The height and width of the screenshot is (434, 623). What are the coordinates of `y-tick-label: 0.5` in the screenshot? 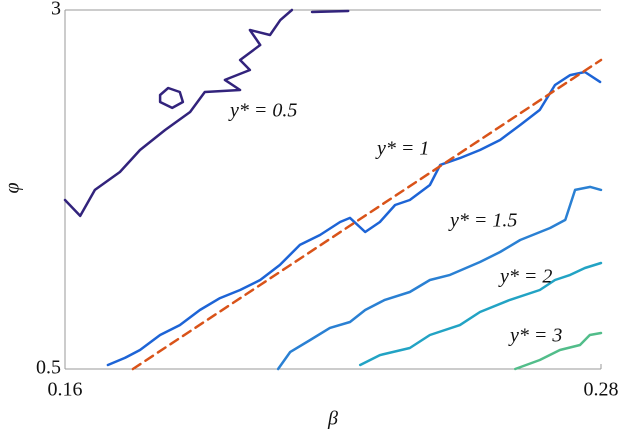 It's located at (48, 368).